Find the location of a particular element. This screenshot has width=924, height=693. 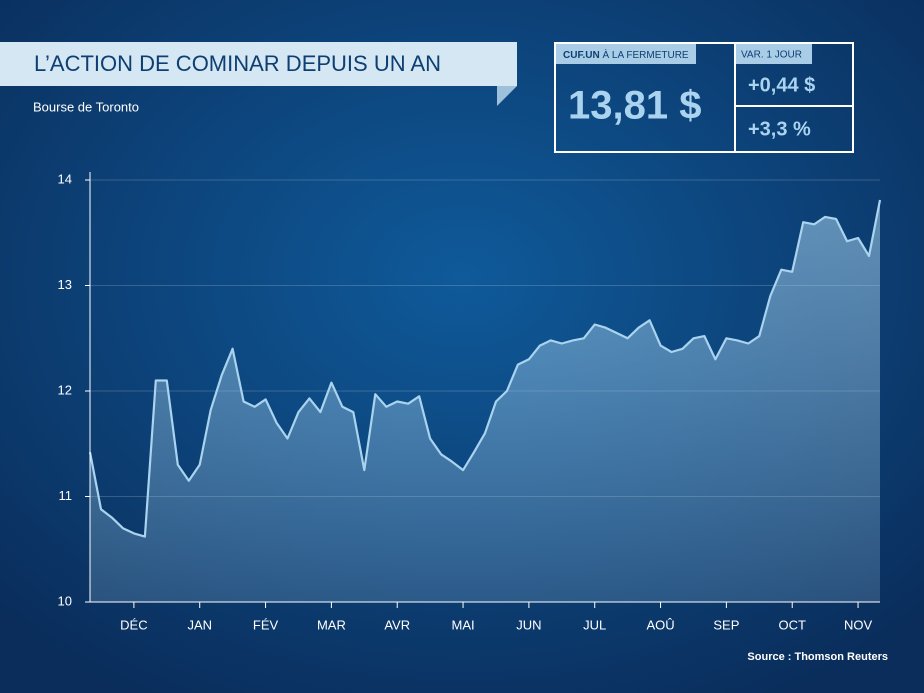

subtitle: Bourse de Toronto is located at coordinates (86, 106).